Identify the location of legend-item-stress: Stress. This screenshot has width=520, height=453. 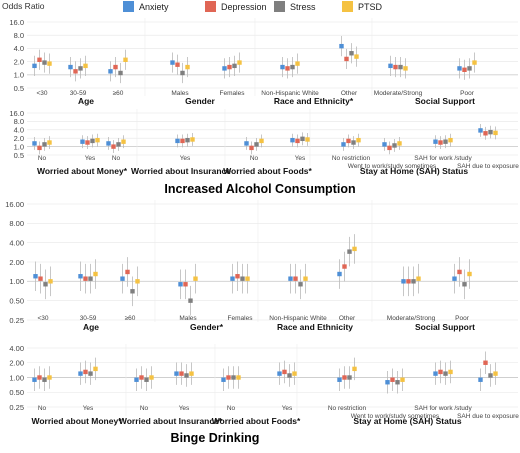
(295, 6).